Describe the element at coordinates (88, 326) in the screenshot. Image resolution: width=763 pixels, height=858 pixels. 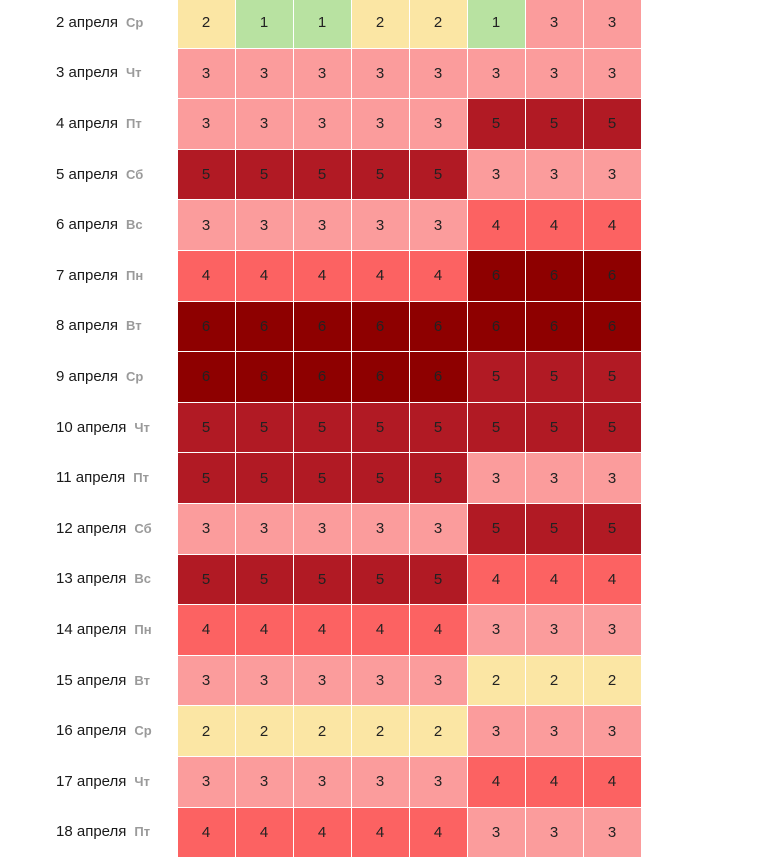
I see `row-header: 8 апреля Вт` at that location.